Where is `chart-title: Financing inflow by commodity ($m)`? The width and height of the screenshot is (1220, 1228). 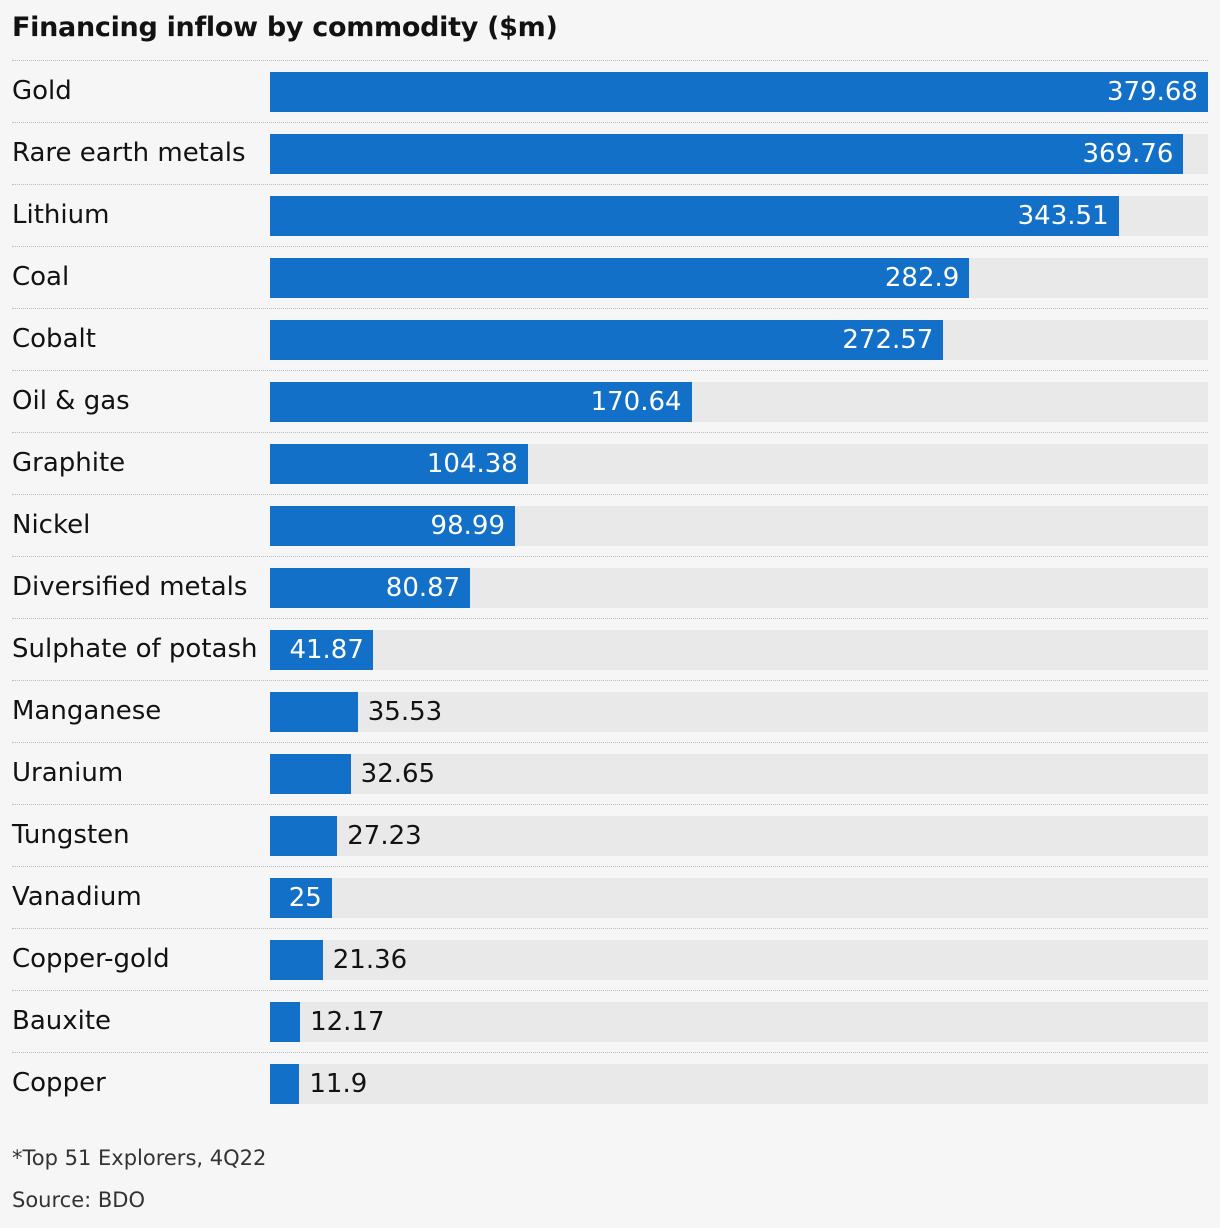 chart-title: Financing inflow by commodity ($m) is located at coordinates (285, 27).